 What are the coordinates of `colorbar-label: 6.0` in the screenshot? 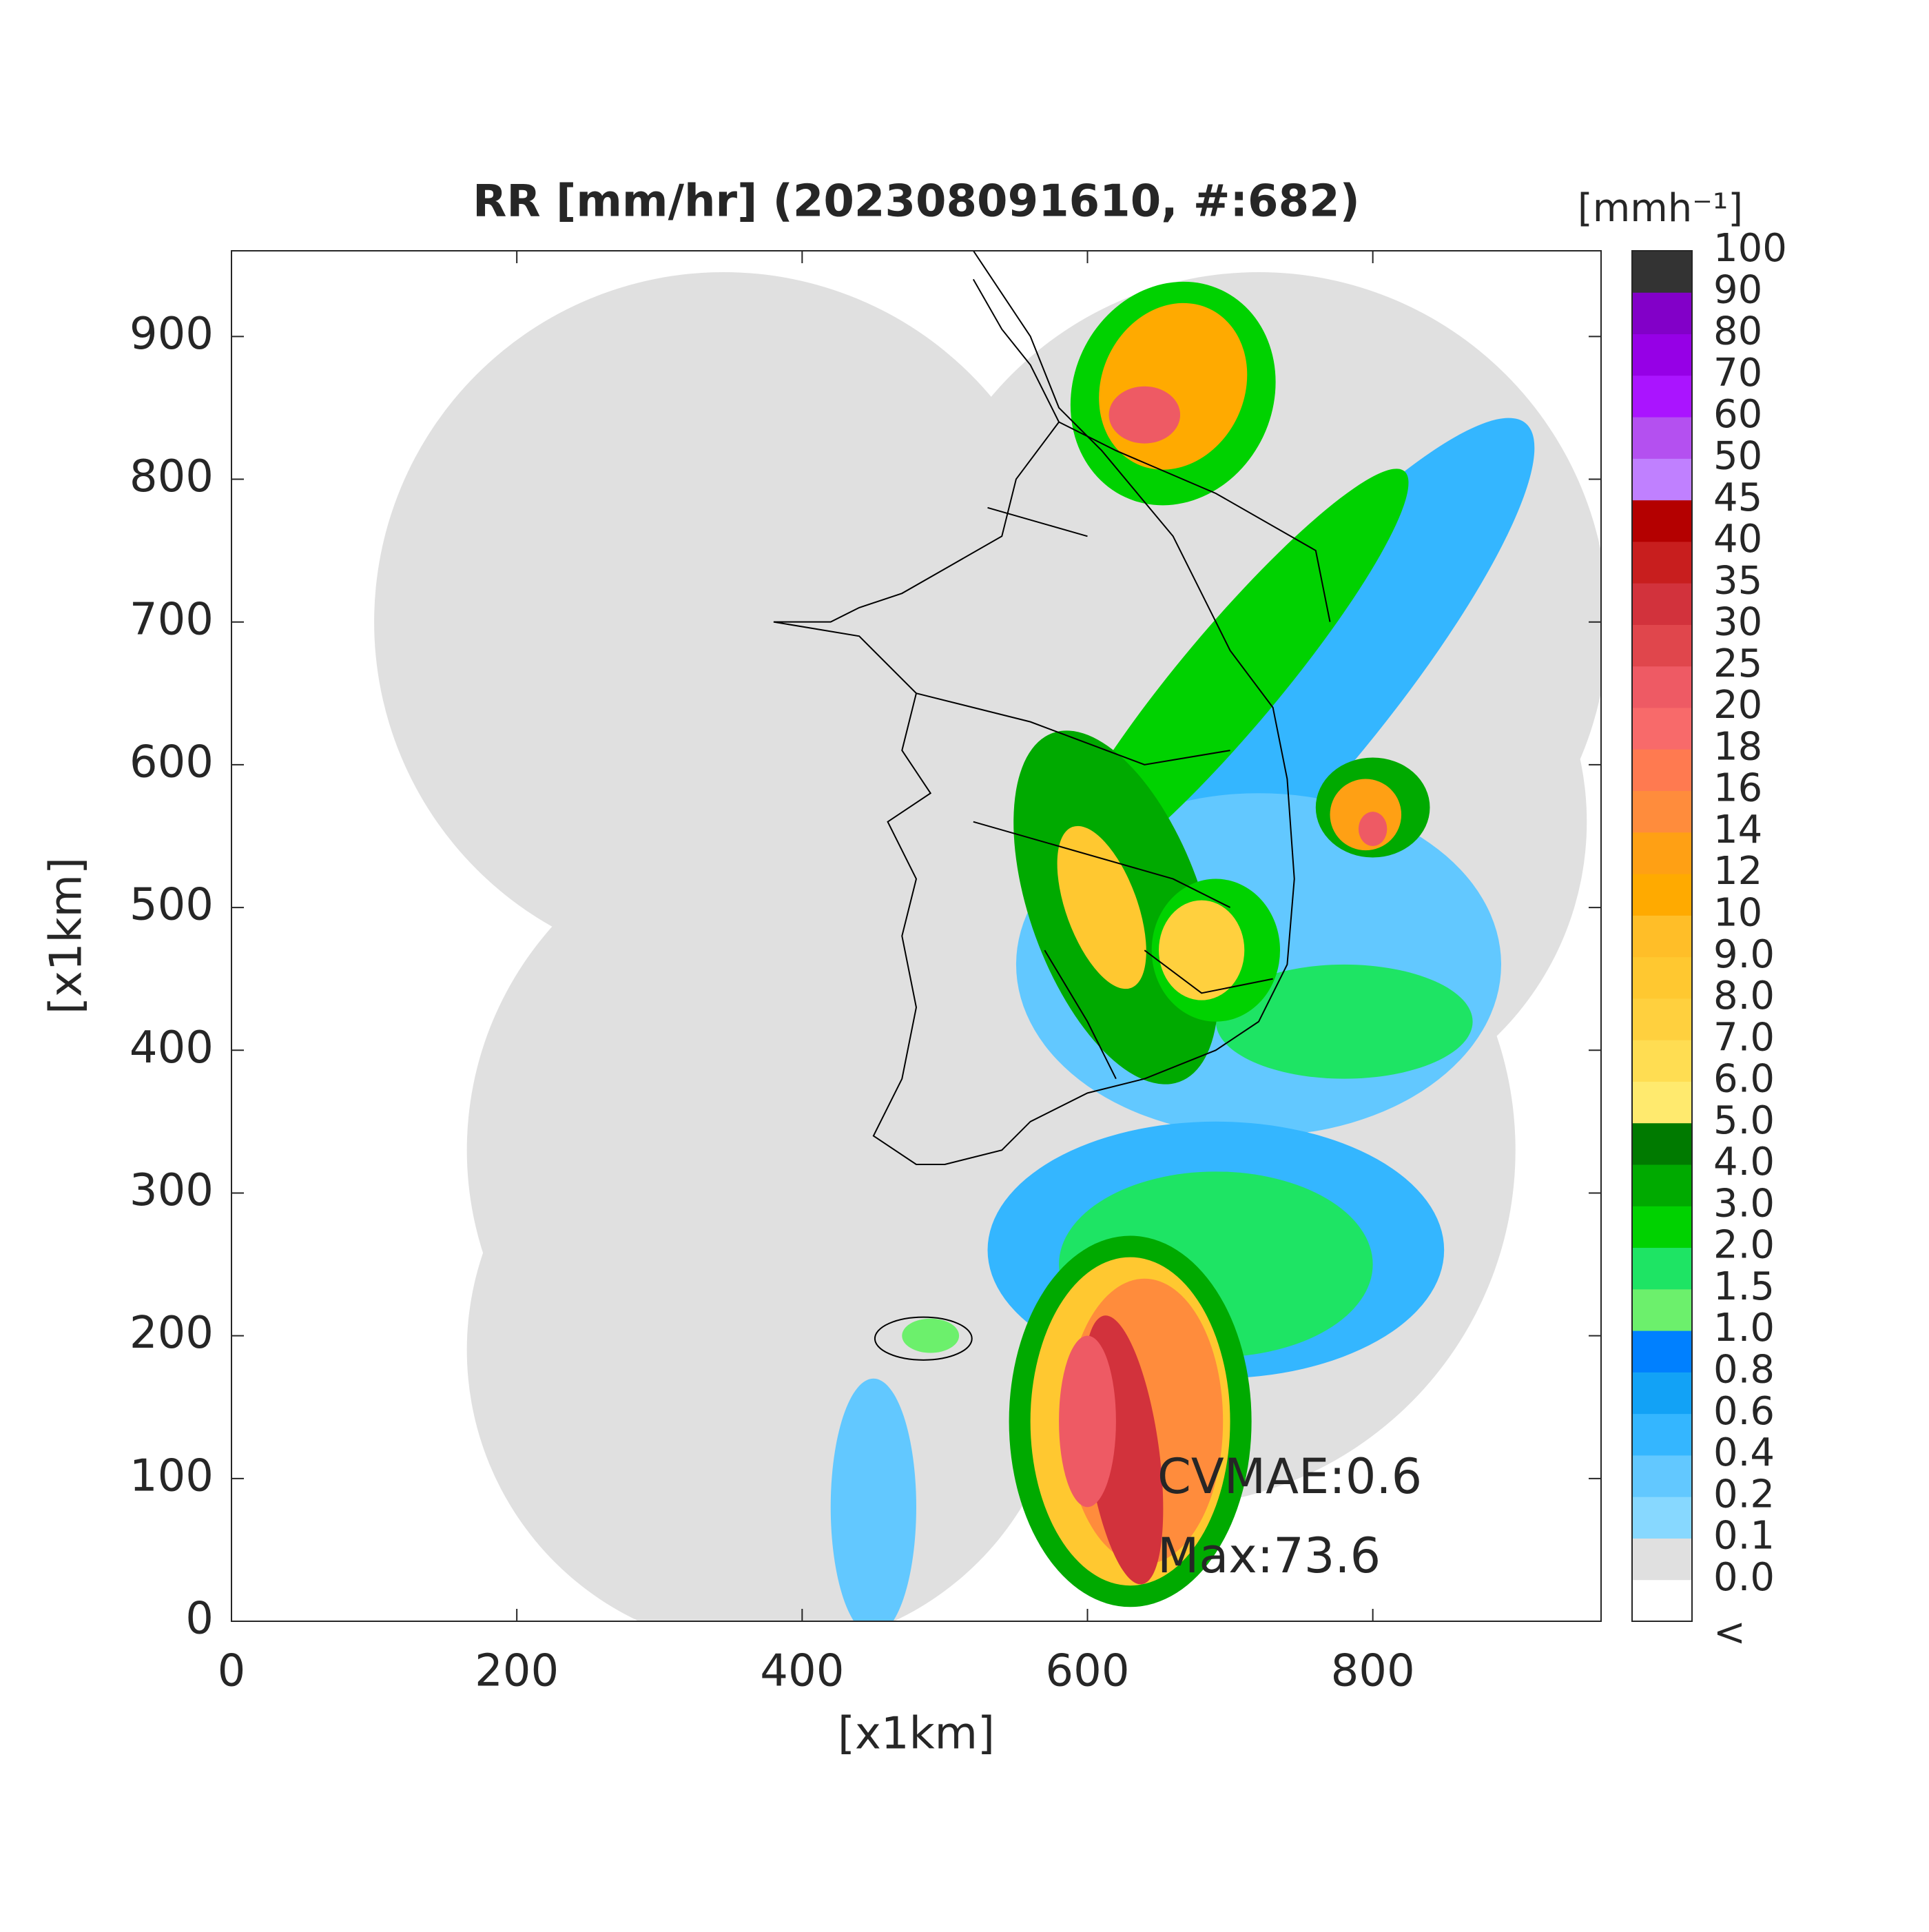 It's located at (1744, 1079).